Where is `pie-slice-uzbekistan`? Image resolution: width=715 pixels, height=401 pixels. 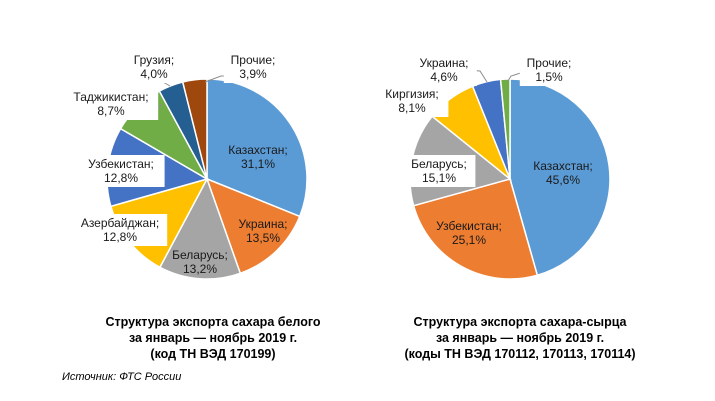
pie-slice-uzbekistan is located at coordinates (475, 229).